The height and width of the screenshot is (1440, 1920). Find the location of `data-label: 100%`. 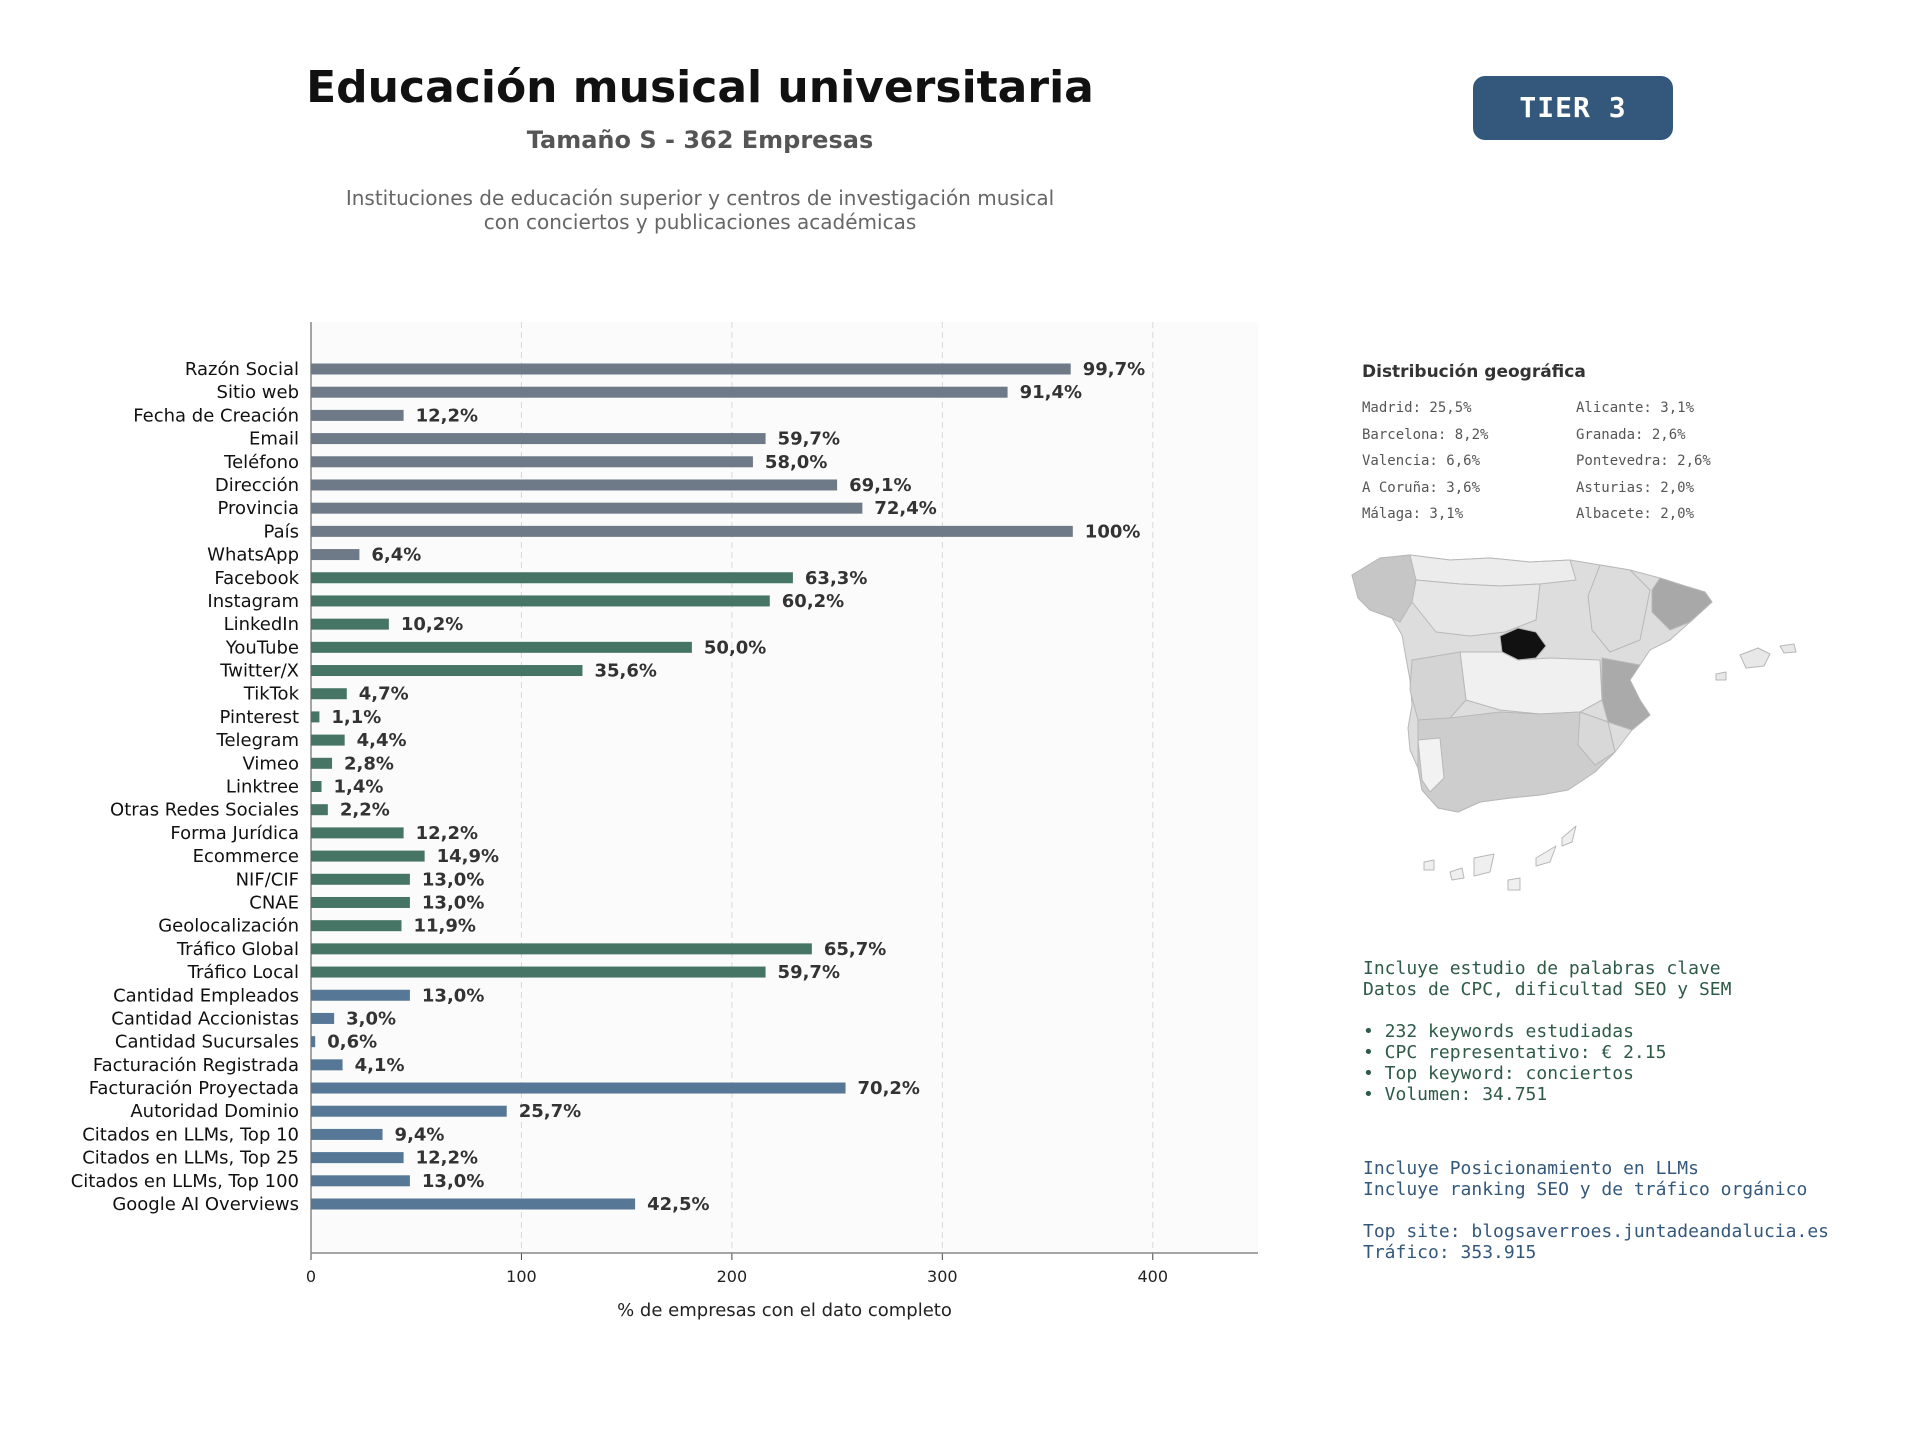

data-label: 100% is located at coordinates (1113, 531).